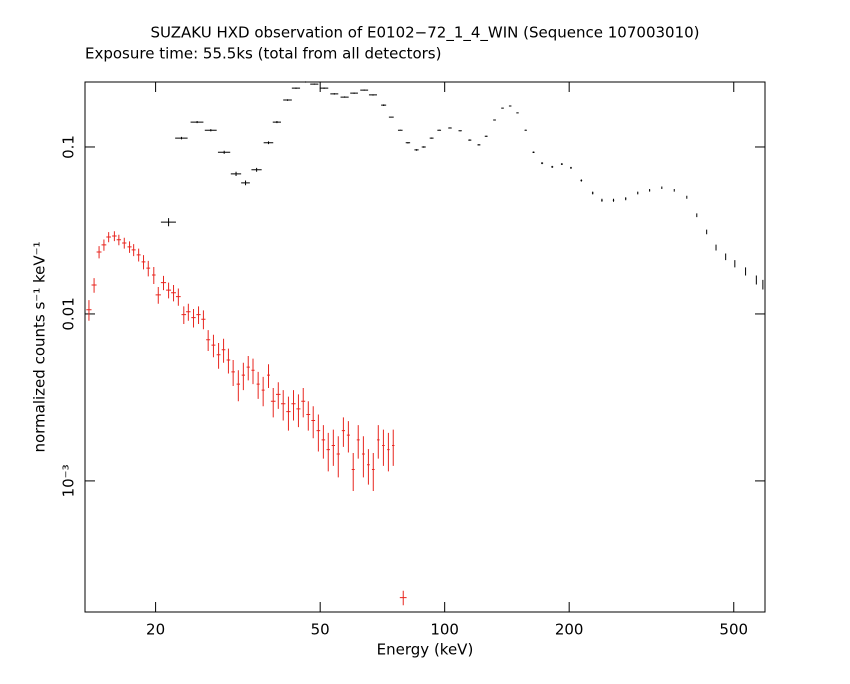 Image resolution: width=850 pixels, height=684 pixels. What do you see at coordinates (40, 346) in the screenshot?
I see `y-axis-label: normalized counts s⁻¹ keV⁻¹` at bounding box center [40, 346].